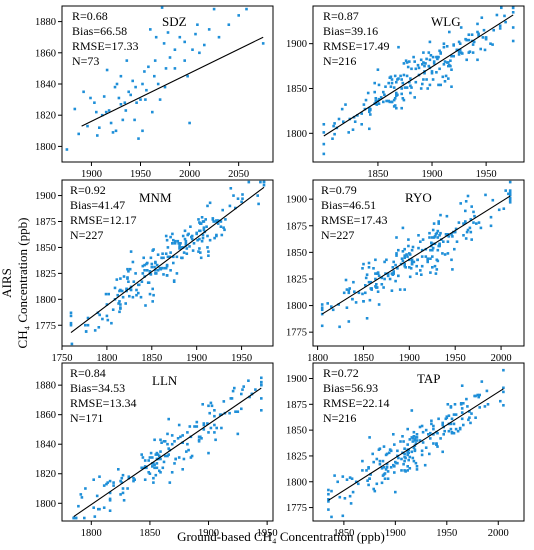 This screenshot has height=550, width=534. Describe the element at coordinates (446, 21) in the screenshot. I see `site-label: WLG` at that location.